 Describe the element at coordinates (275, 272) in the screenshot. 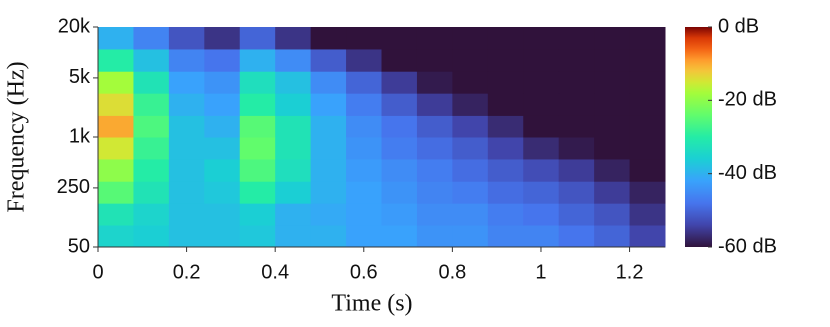

I see `x-tick-label: 0.4` at that location.